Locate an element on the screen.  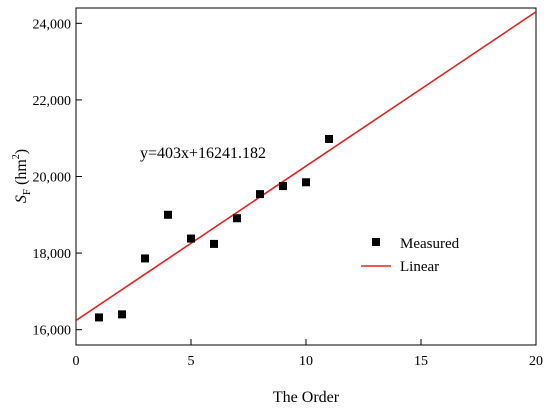
y-axis-unit-close: ) is located at coordinates (21, 151).